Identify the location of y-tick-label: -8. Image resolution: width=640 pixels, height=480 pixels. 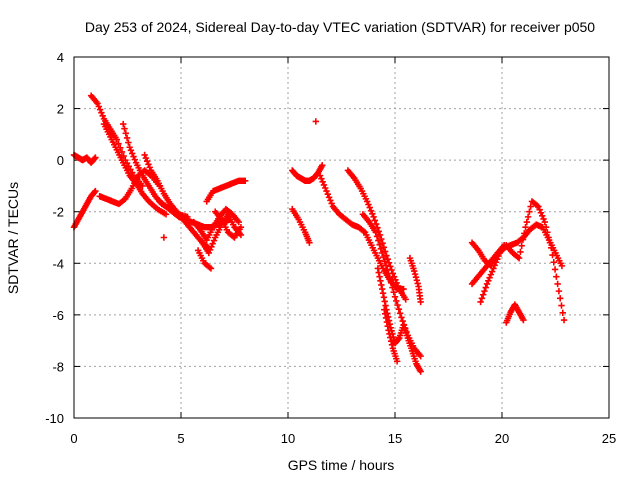
(58, 366).